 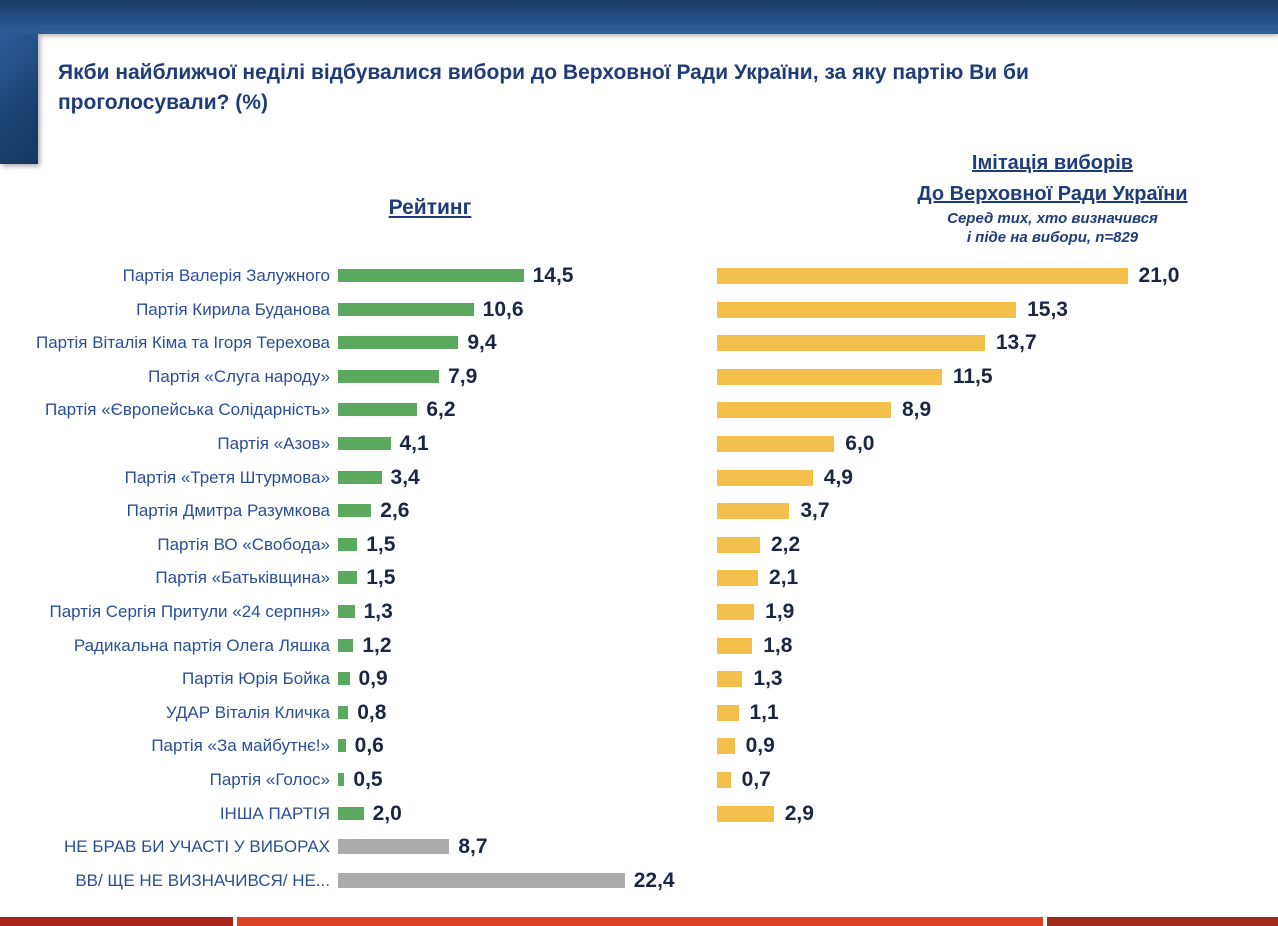 I want to click on imitation-value: 11,5, so click(x=972, y=376).